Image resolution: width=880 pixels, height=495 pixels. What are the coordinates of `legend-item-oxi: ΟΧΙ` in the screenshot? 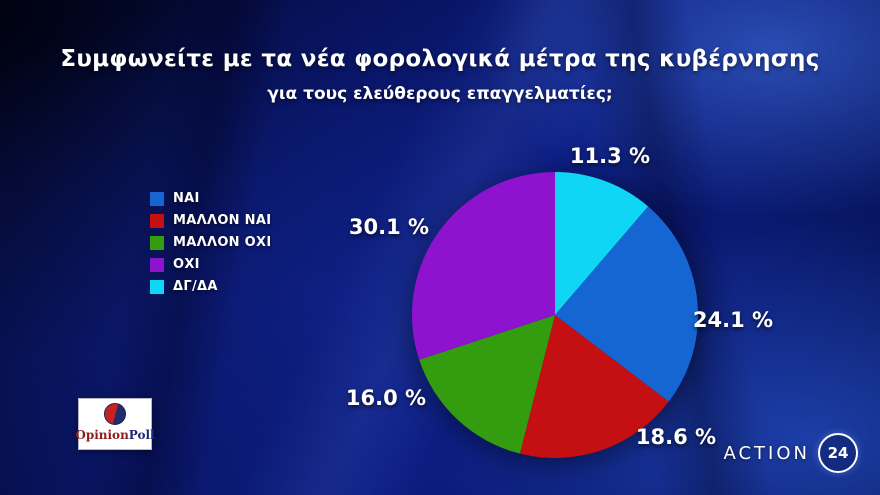 It's located at (211, 264).